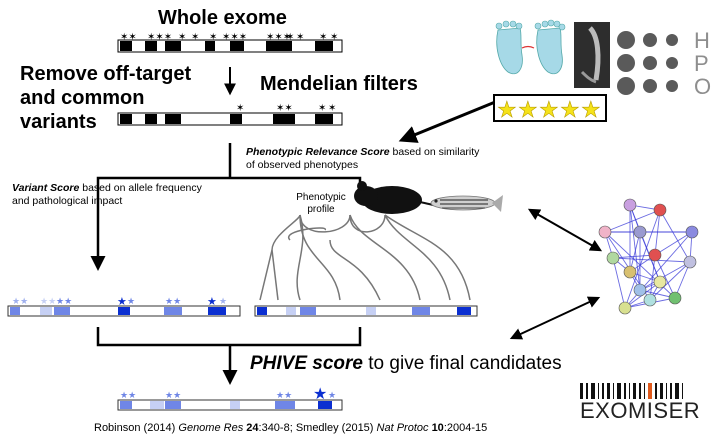 Image resolution: width=719 pixels, height=444 pixels. I want to click on step-remove-offtarget-line2: and common, so click(82, 98).